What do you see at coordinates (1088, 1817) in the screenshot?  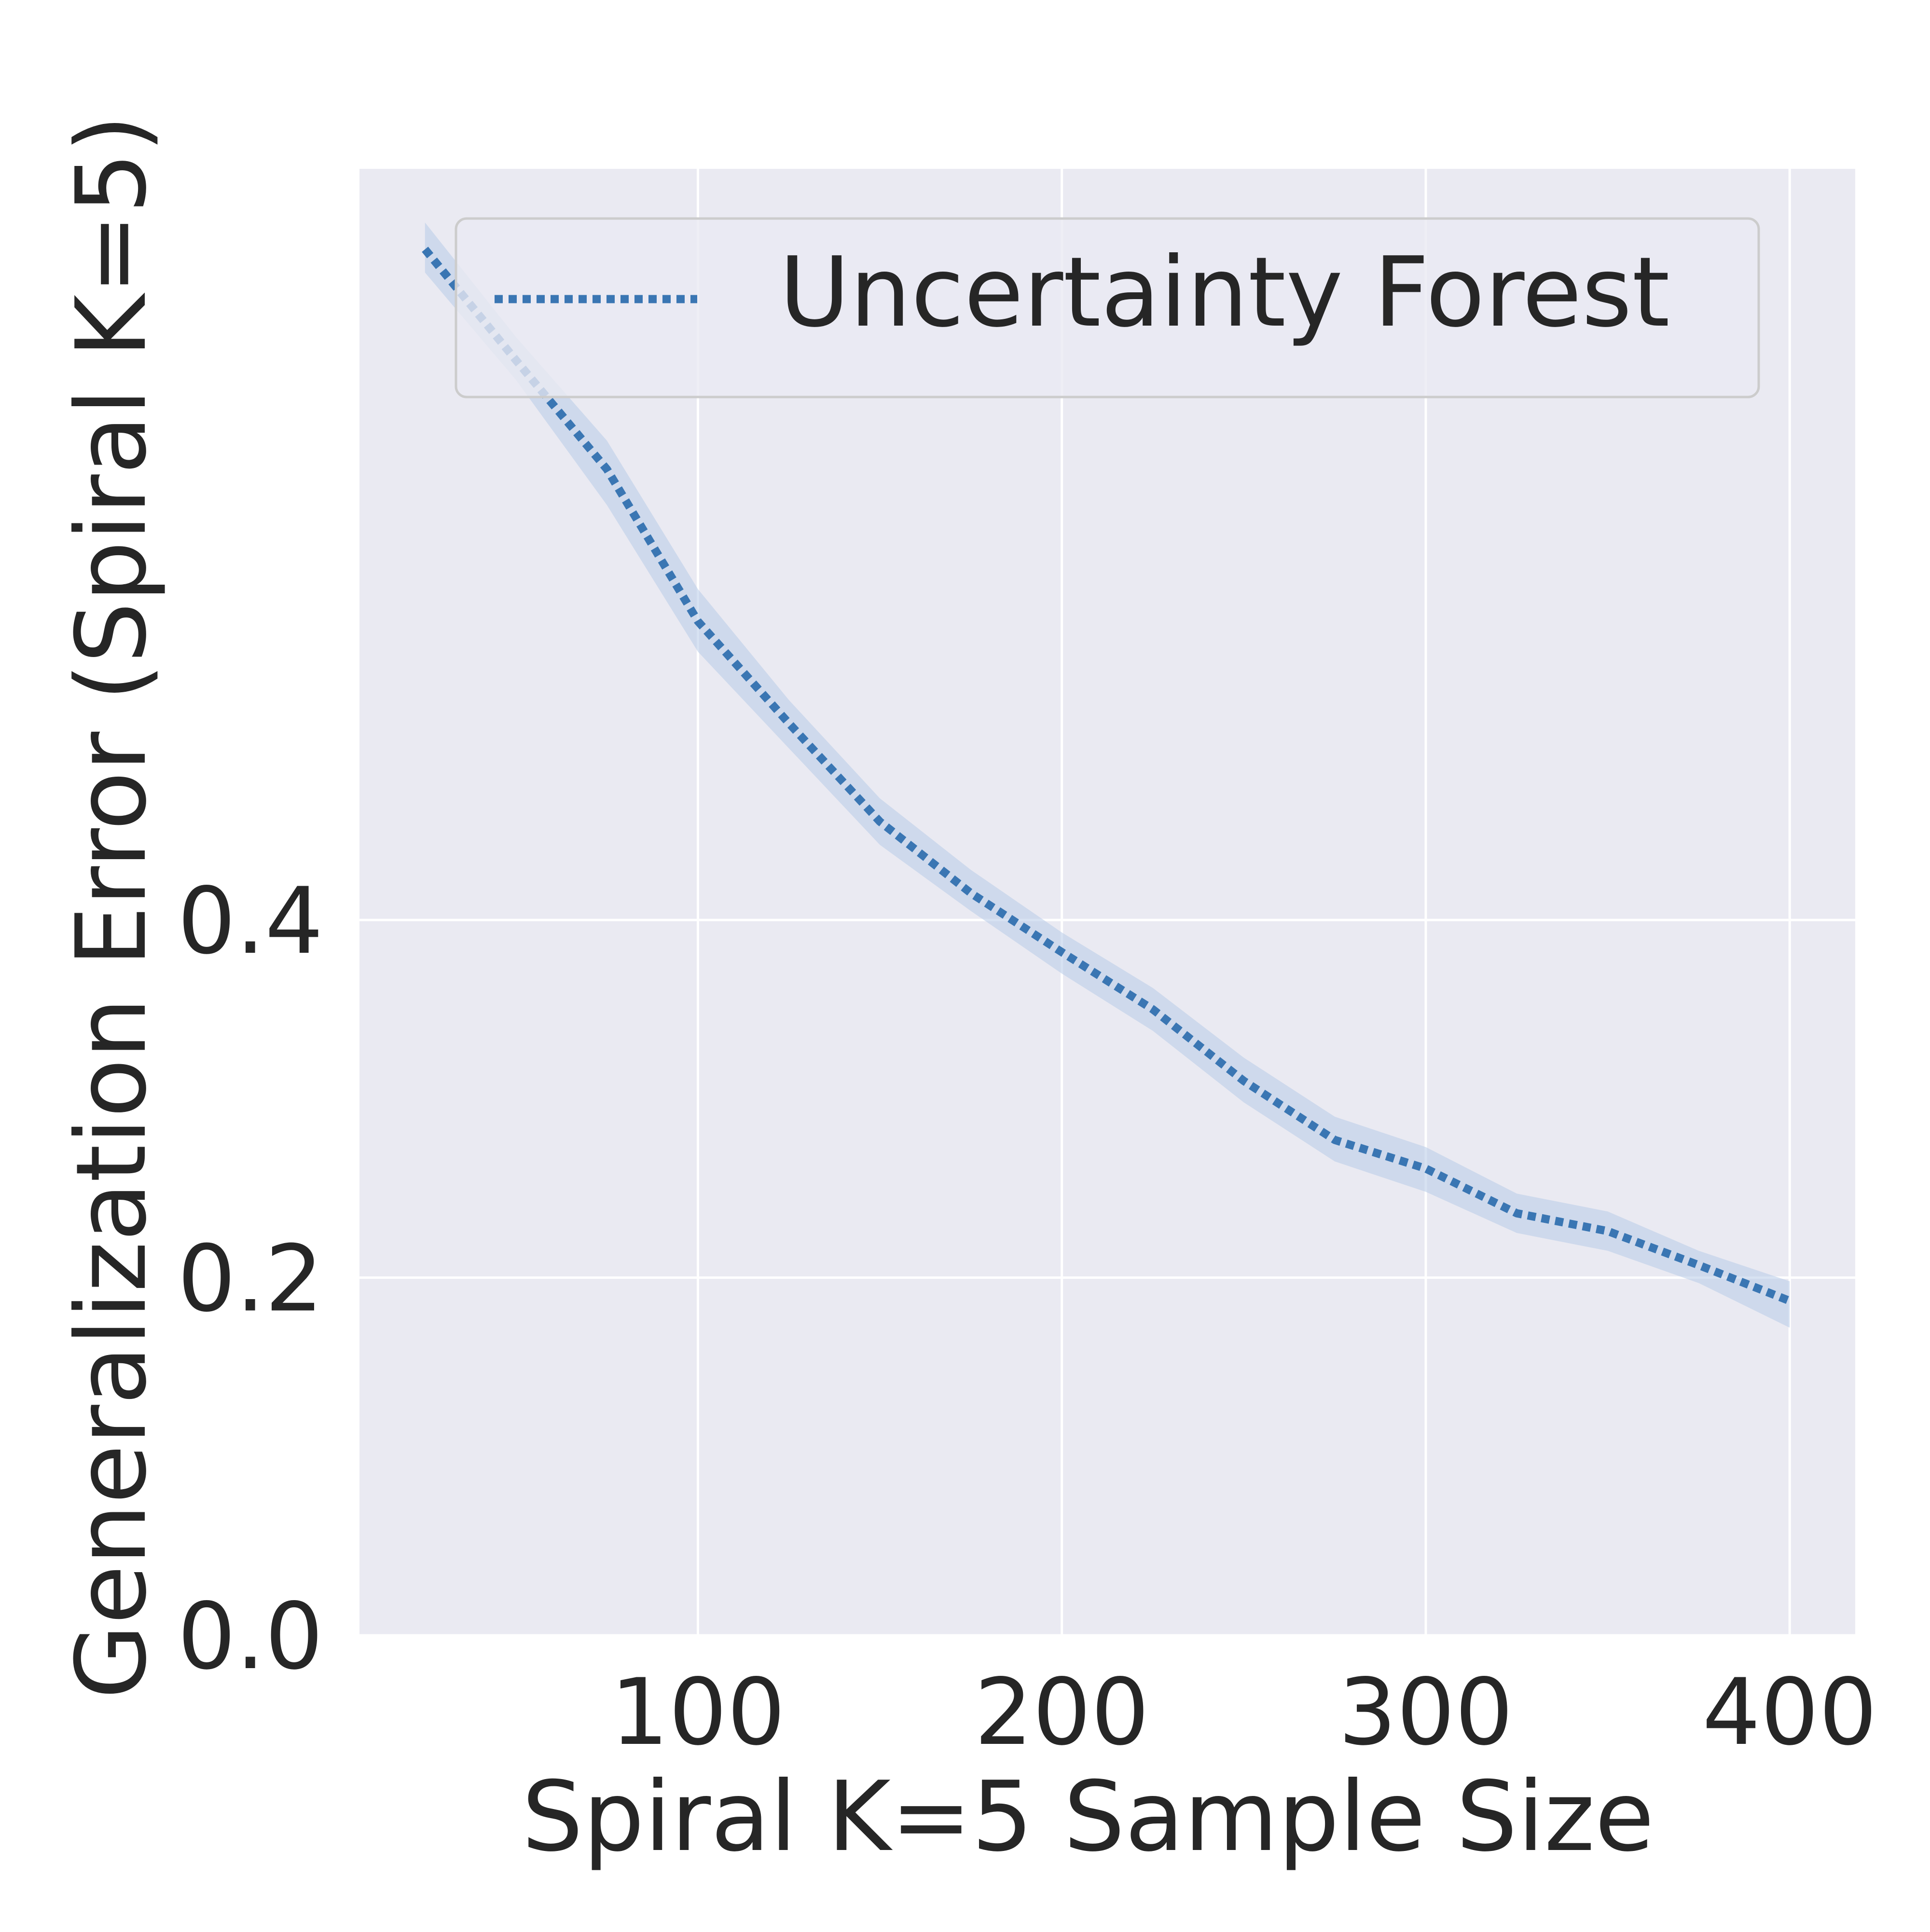 I see `x-axis-label: Spiral K=5 Sample Size` at bounding box center [1088, 1817].